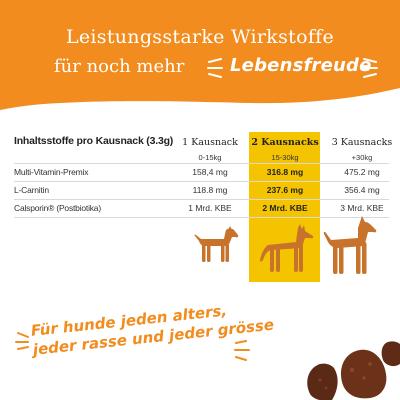 The width and height of the screenshot is (400, 400). I want to click on table-title: Inhaltsstoffe pro Kausnack (3.3g), so click(94, 141).